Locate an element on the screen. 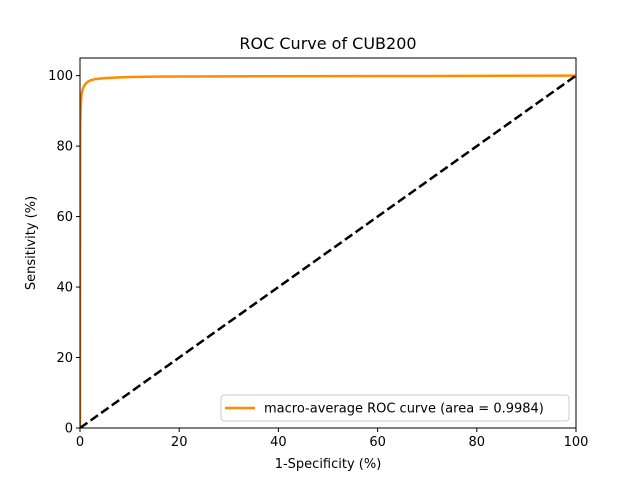  y-tick-label: 0 is located at coordinates (69, 429).